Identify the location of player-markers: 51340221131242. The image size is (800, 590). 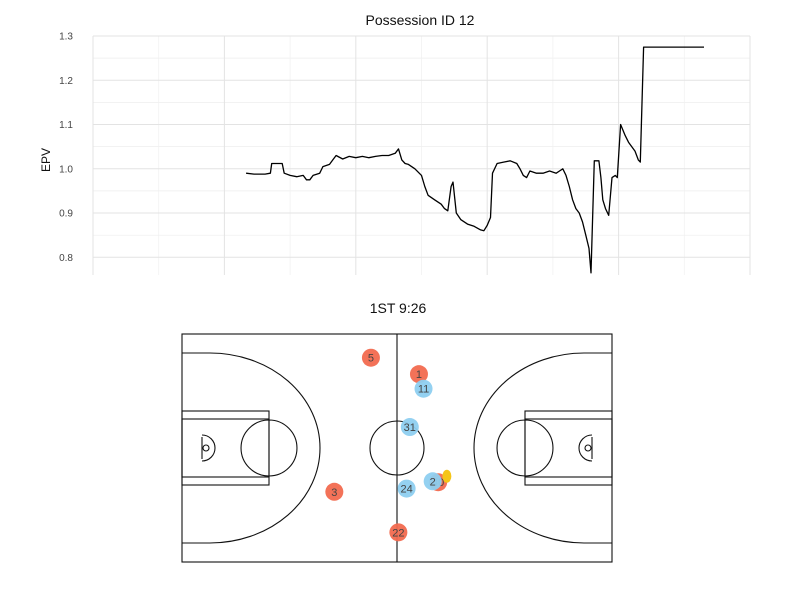
(388, 445).